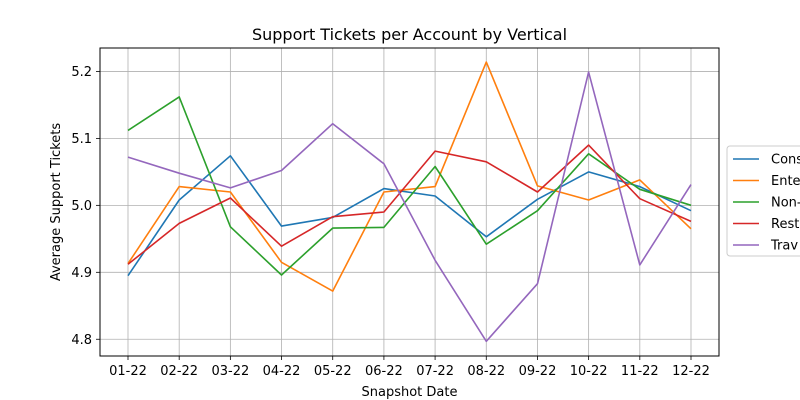  What do you see at coordinates (81, 139) in the screenshot?
I see `y-tick-label: 5.1` at bounding box center [81, 139].